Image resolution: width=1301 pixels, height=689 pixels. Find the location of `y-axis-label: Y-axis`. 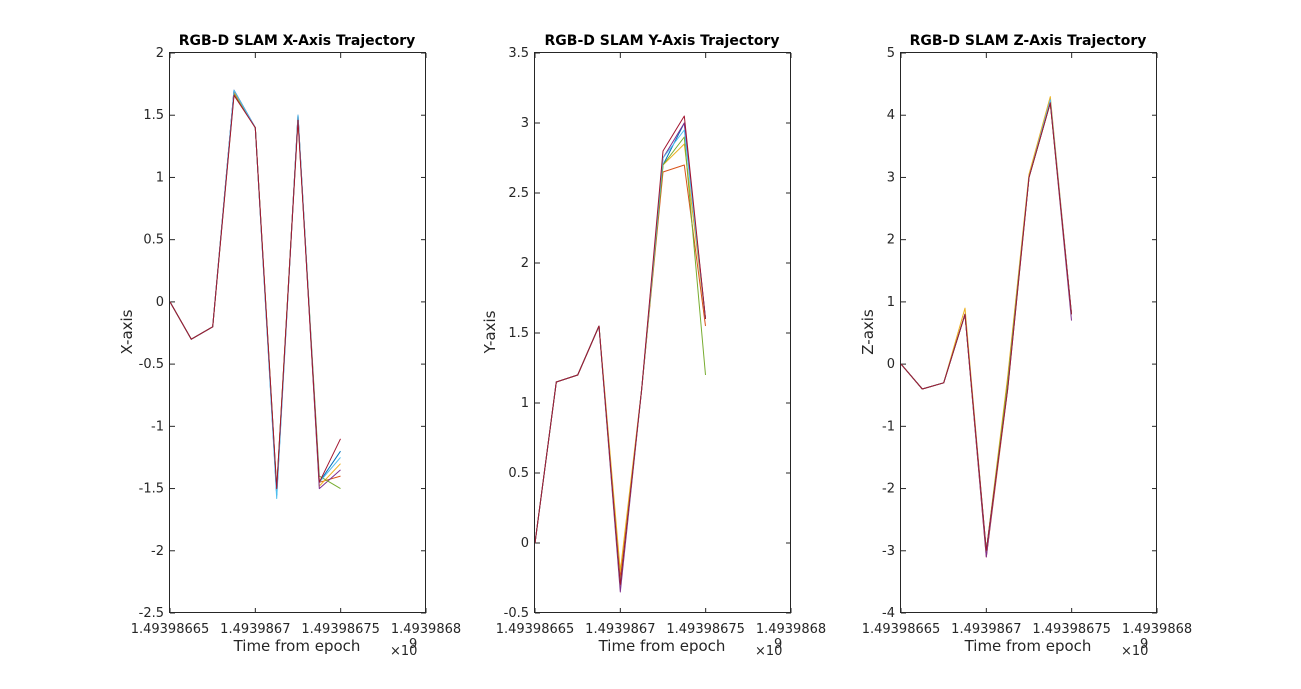

y-axis-label: Y-axis is located at coordinates (490, 332).